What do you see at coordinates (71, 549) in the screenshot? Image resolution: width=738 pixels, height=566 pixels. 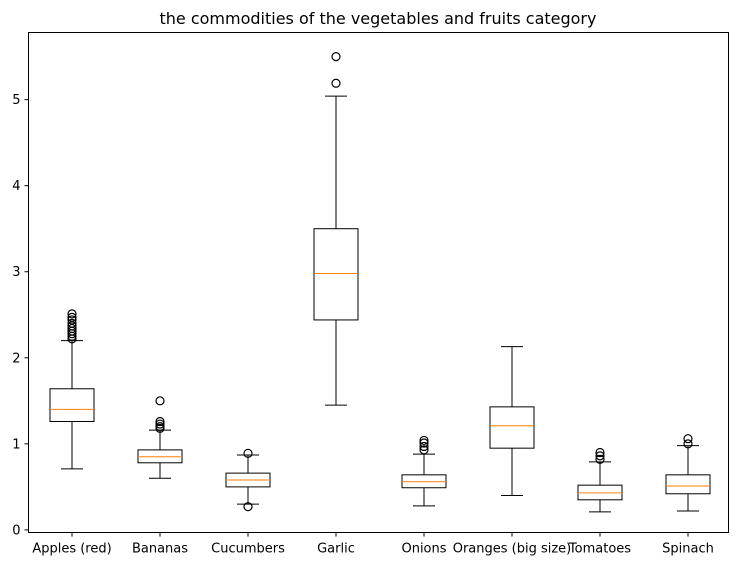 I see `x-tick-label: Apples (red)` at bounding box center [71, 549].